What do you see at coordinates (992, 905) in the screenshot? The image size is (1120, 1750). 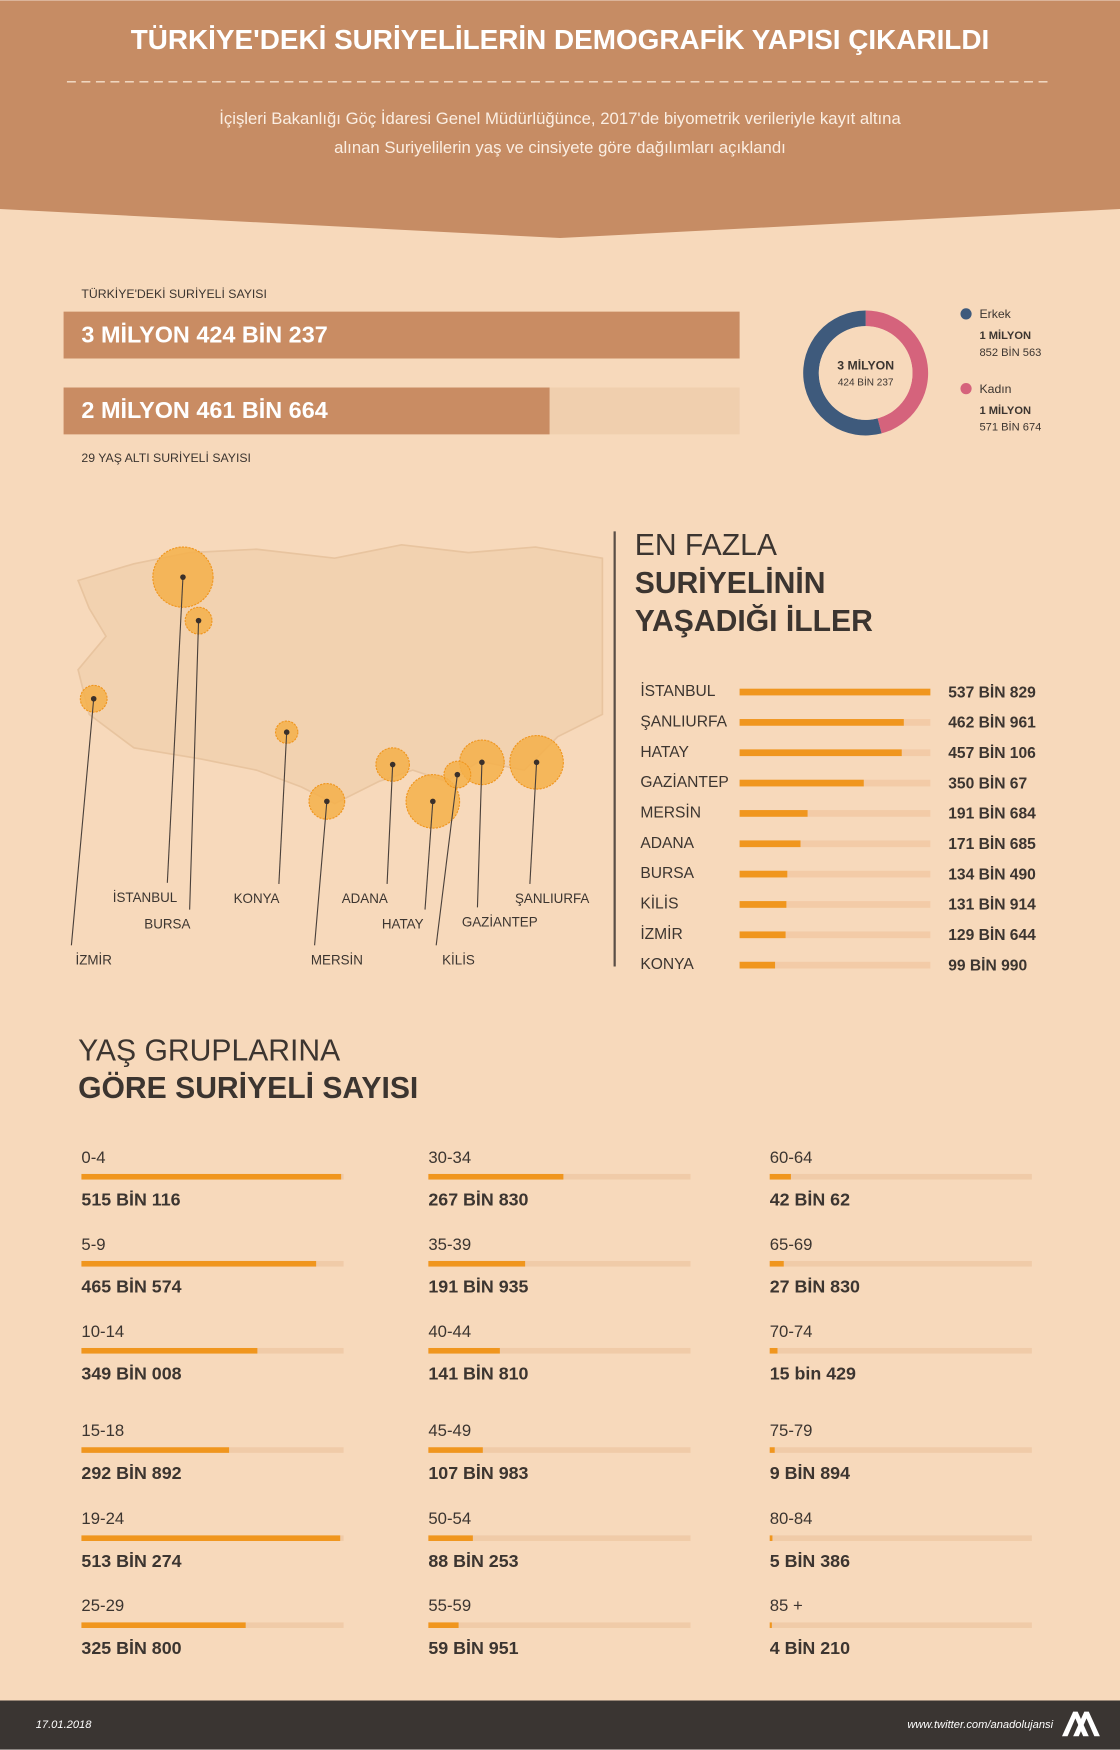 I see `province-value: 131 BİN 914` at bounding box center [992, 905].